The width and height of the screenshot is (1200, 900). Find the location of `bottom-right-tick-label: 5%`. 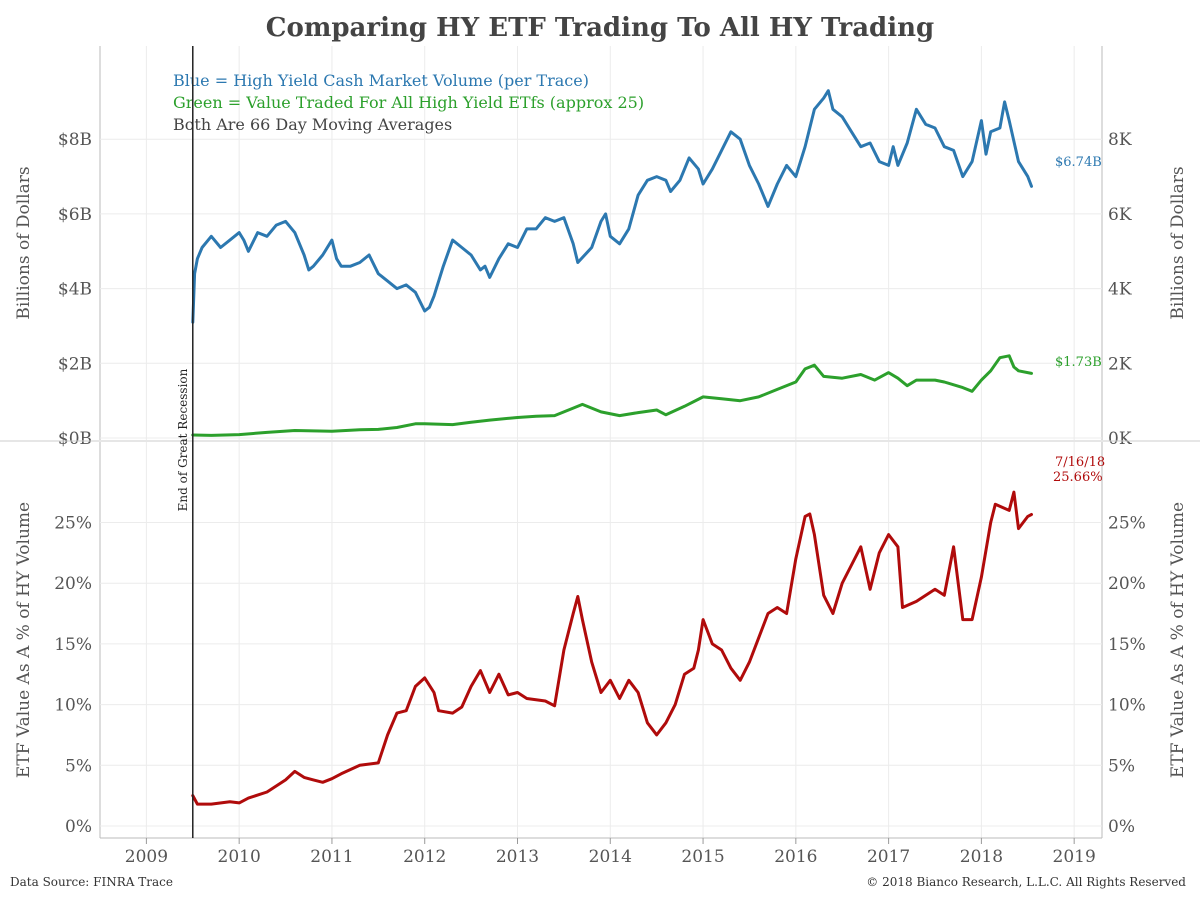

bottom-right-tick-label: 5% is located at coordinates (1121, 766).